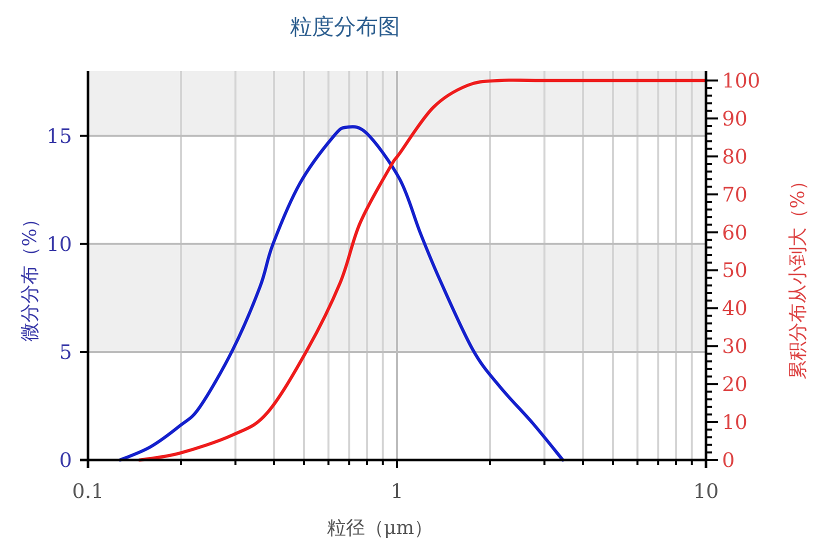  What do you see at coordinates (798, 275) in the screenshot?
I see `y2-axis-title: 累积分布从小到大（%）` at bounding box center [798, 275].